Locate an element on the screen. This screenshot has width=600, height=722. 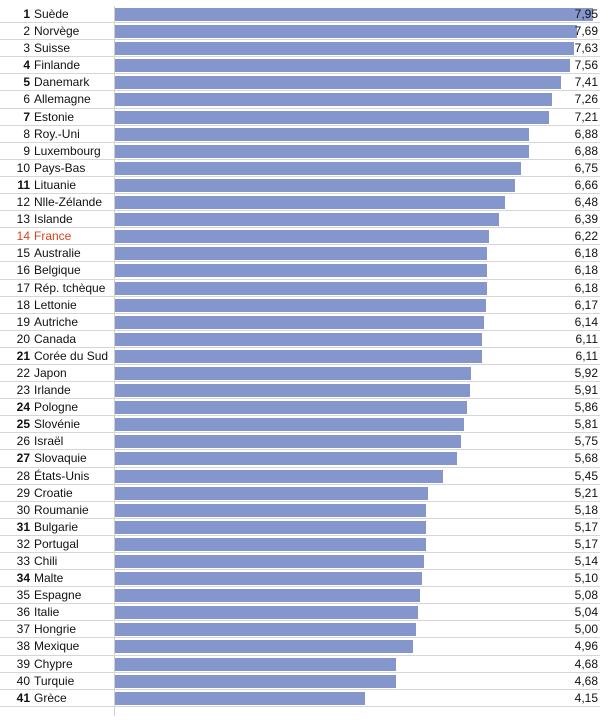
chart-row: 14 France 6,22 is located at coordinates (300, 237).